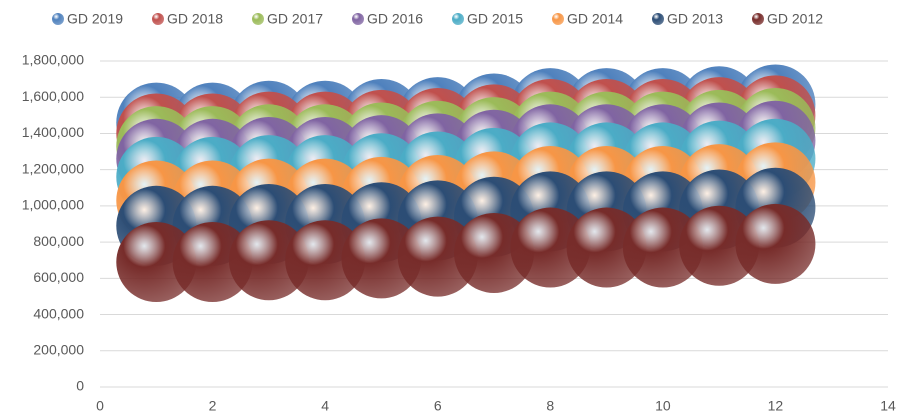 Image resolution: width=901 pixels, height=416 pixels. Describe the element at coordinates (550, 406) in the screenshot. I see `x-tick-label: 8` at that location.